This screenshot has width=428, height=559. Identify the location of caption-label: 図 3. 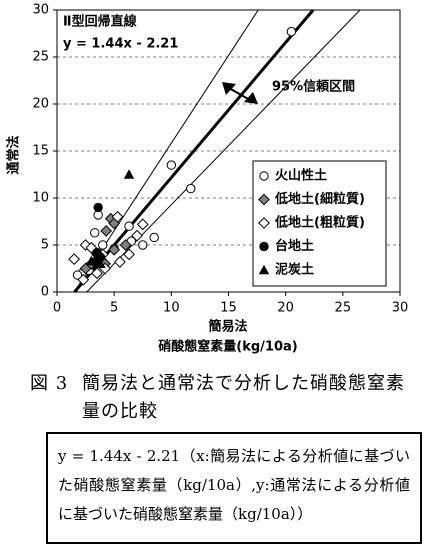
(49, 383).